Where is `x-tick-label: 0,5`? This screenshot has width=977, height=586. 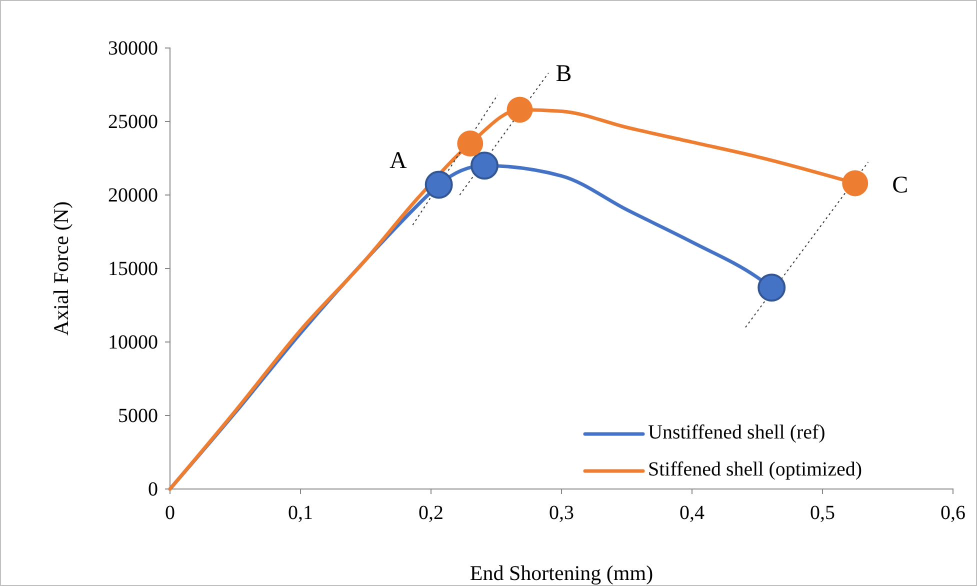
x-tick-label: 0,5 is located at coordinates (822, 513).